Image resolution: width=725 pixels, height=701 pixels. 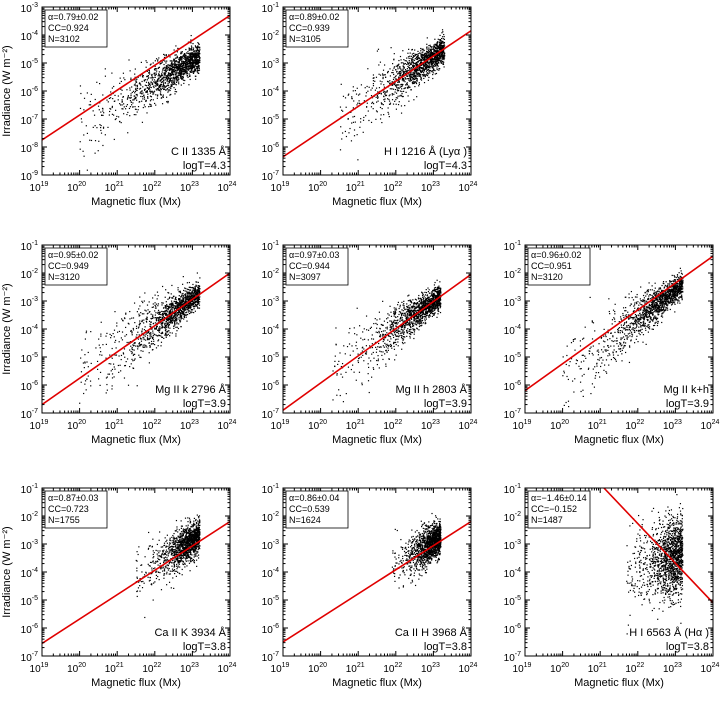 I want to click on x-tick-label: 1022, so click(x=392, y=187).